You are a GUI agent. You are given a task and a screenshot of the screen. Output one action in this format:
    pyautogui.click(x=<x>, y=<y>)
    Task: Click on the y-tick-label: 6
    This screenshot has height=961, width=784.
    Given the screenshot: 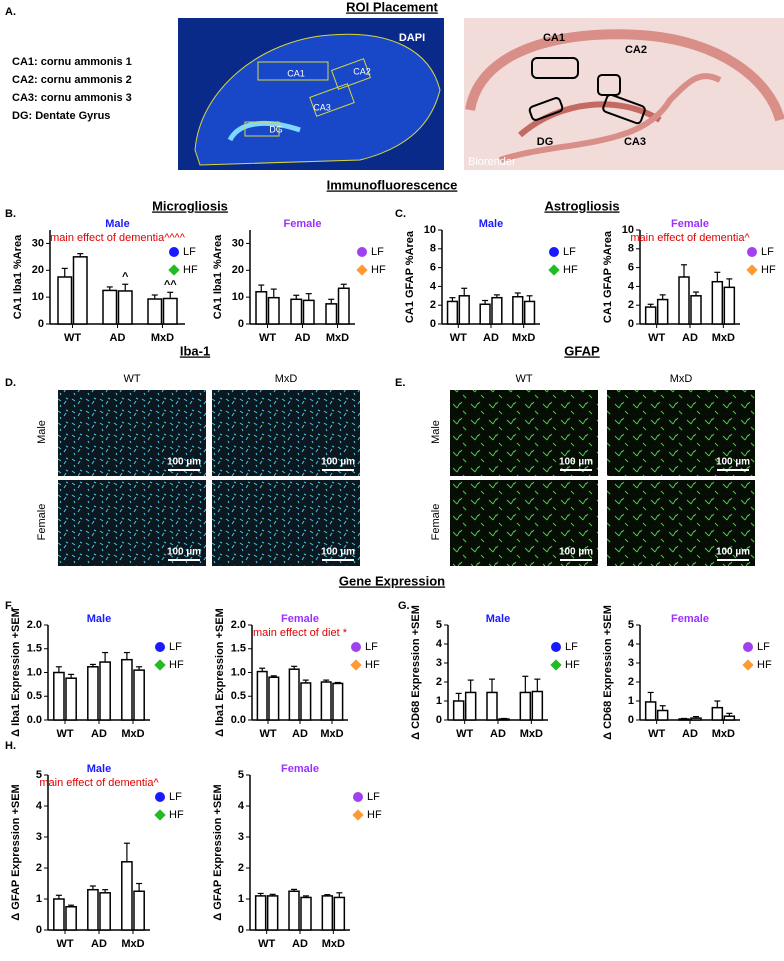 What is the action you would take?
    pyautogui.click(x=631, y=268)
    